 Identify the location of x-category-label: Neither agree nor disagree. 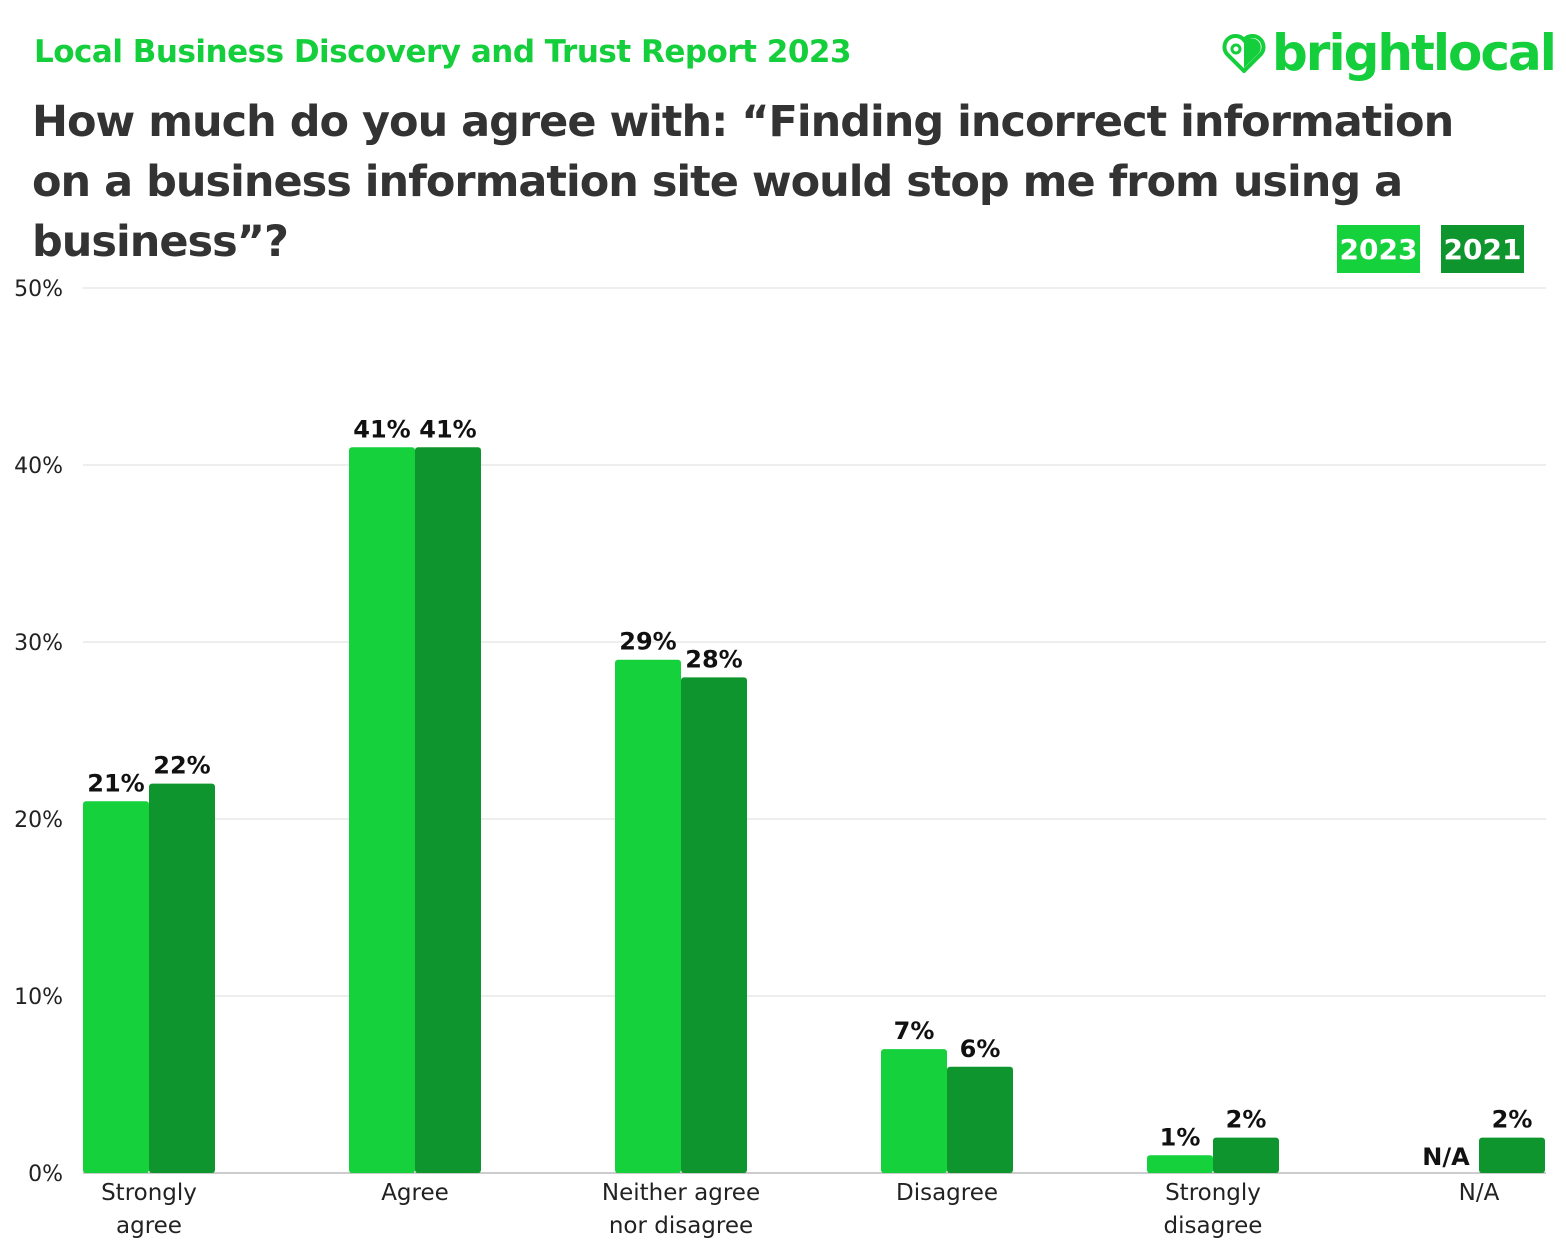
(681, 1209).